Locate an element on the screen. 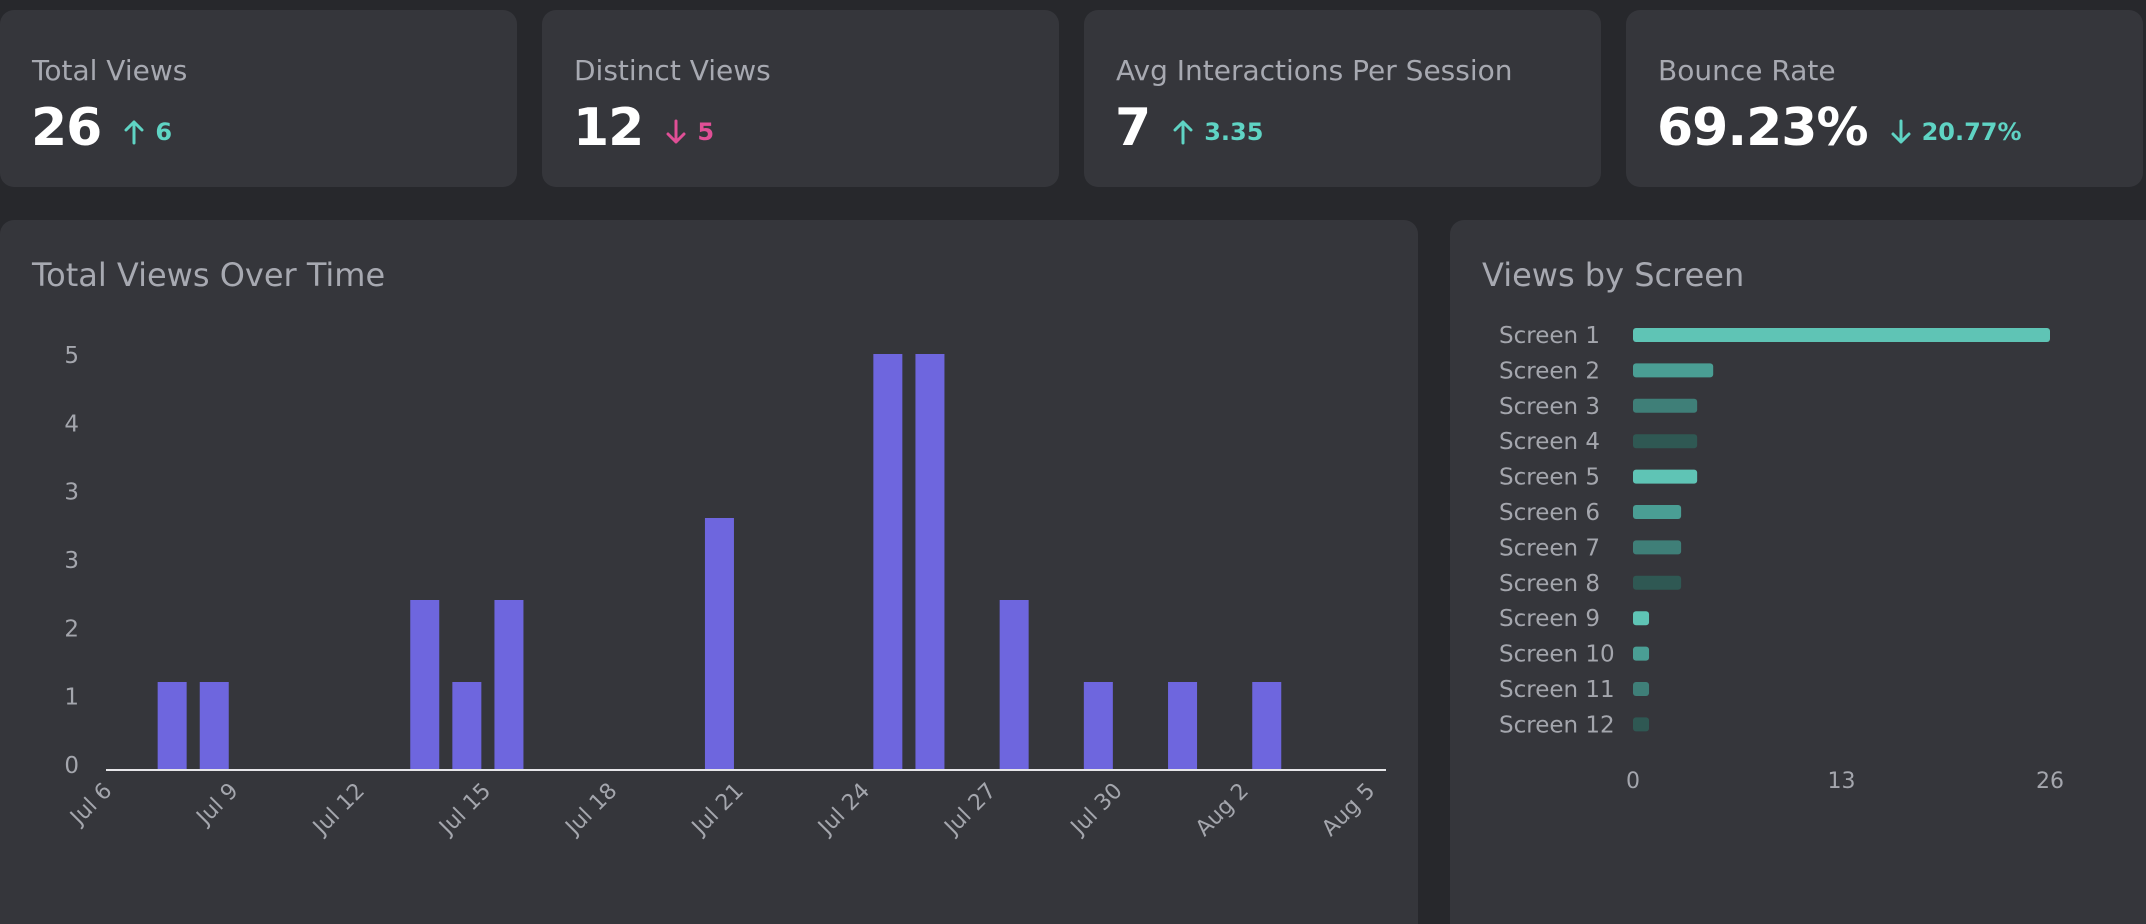  stat-value: 26 is located at coordinates (66, 128).